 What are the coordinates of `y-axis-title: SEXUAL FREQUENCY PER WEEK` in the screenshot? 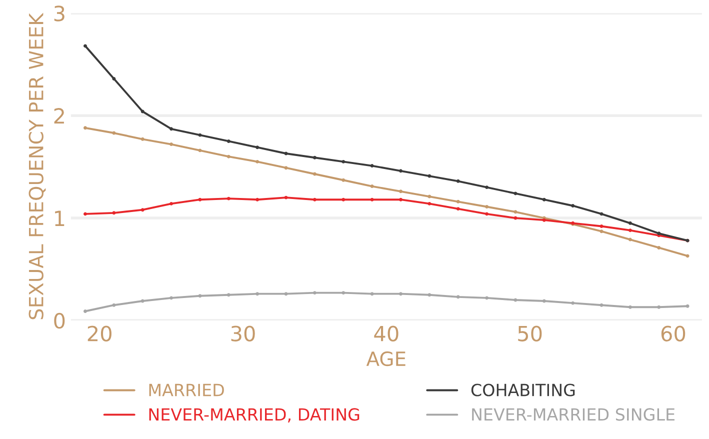 It's located at (37, 166).